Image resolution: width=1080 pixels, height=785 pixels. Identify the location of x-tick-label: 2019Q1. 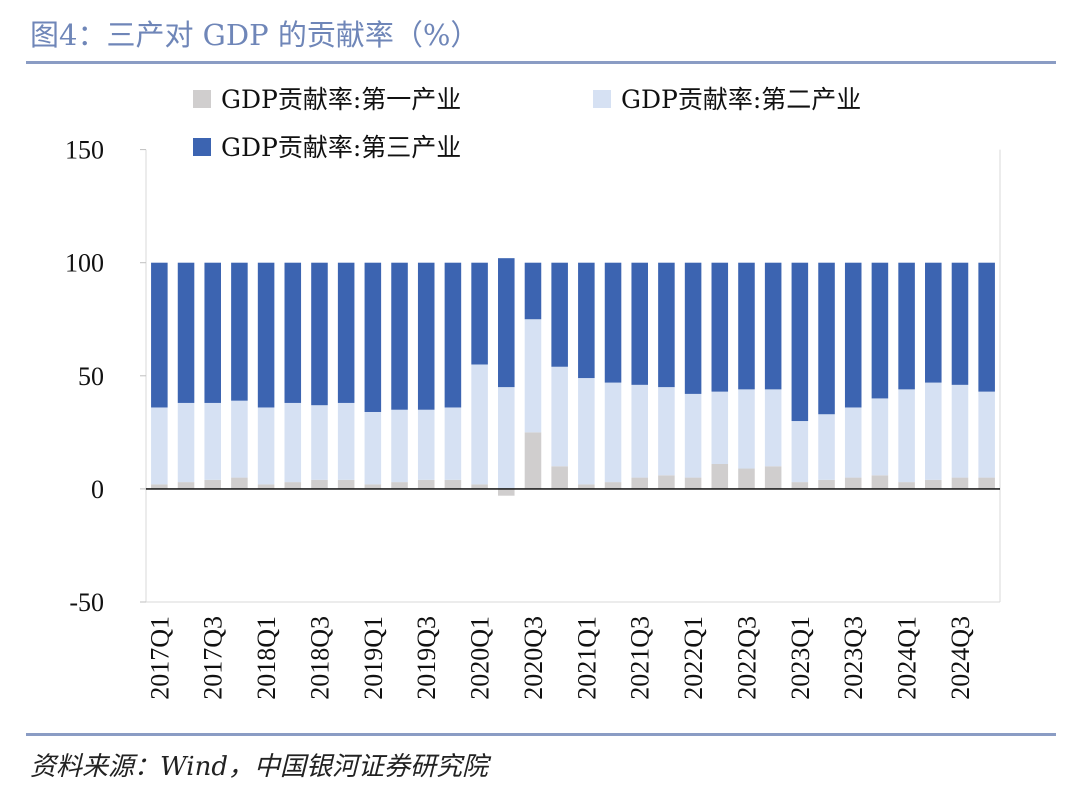
(373, 658).